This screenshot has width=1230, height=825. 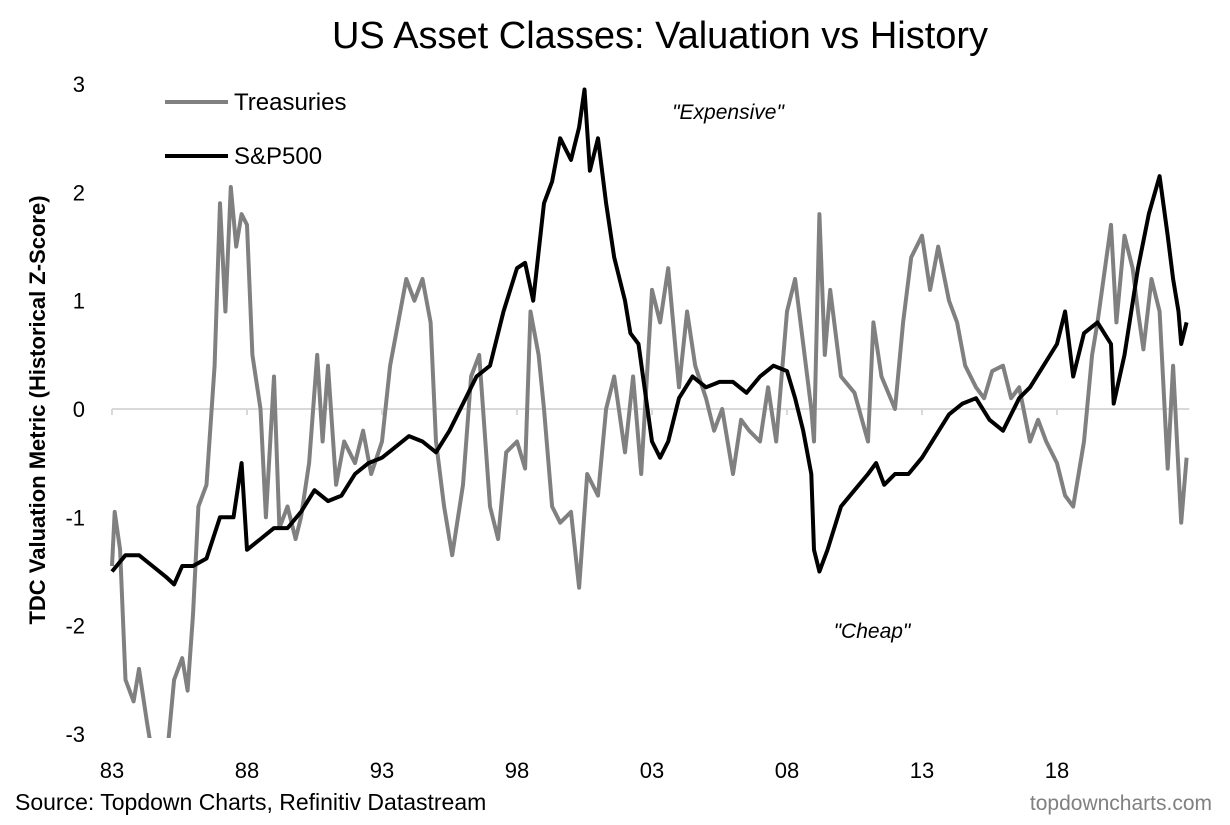 What do you see at coordinates (1057, 770) in the screenshot?
I see `x-tick-label: 18` at bounding box center [1057, 770].